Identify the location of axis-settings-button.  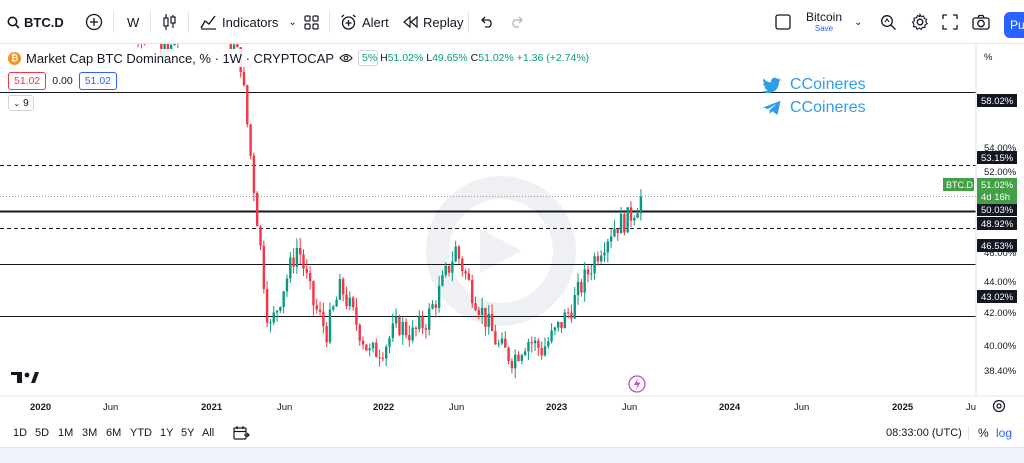
(999, 406).